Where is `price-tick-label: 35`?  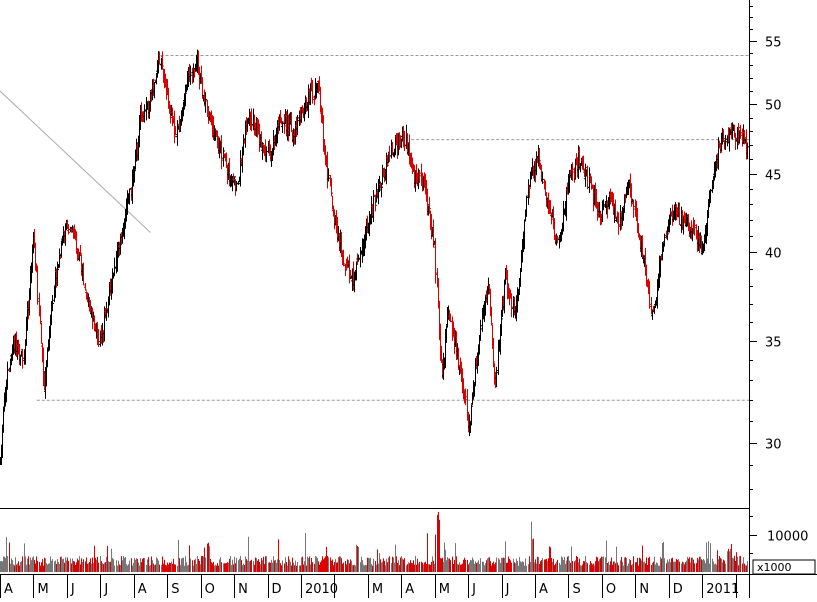
price-tick-label: 35 is located at coordinates (773, 343).